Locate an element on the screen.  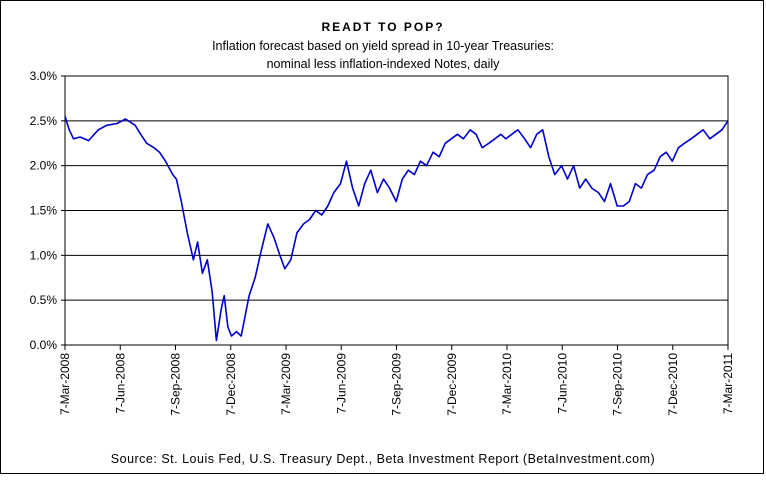
y-tick-label: 2.5% is located at coordinates (44, 121).